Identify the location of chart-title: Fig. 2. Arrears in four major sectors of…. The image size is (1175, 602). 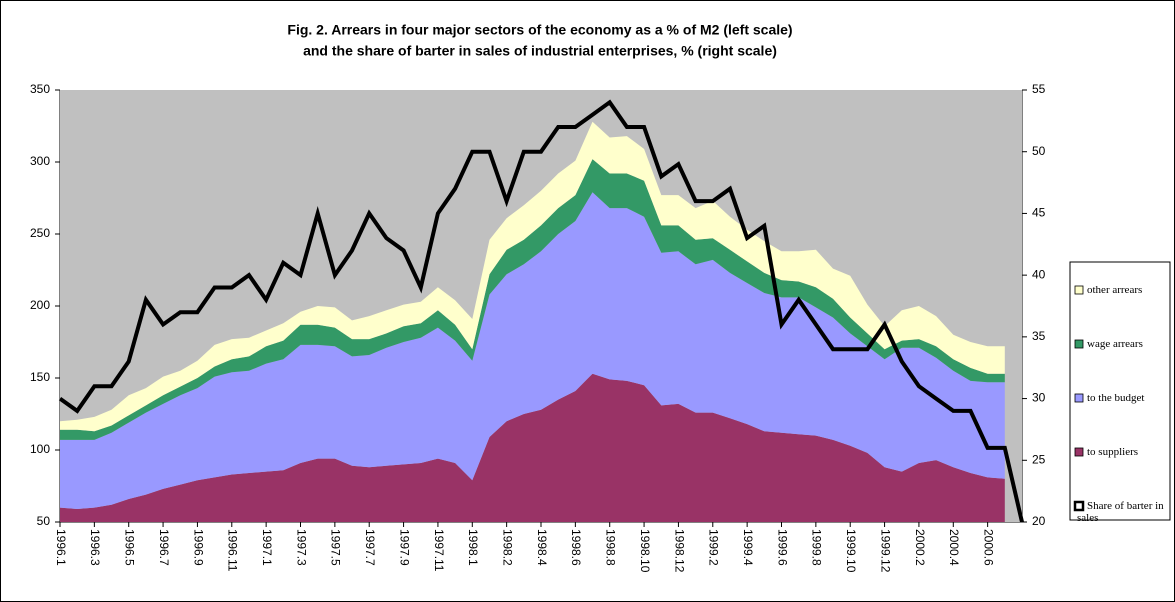
(539, 30).